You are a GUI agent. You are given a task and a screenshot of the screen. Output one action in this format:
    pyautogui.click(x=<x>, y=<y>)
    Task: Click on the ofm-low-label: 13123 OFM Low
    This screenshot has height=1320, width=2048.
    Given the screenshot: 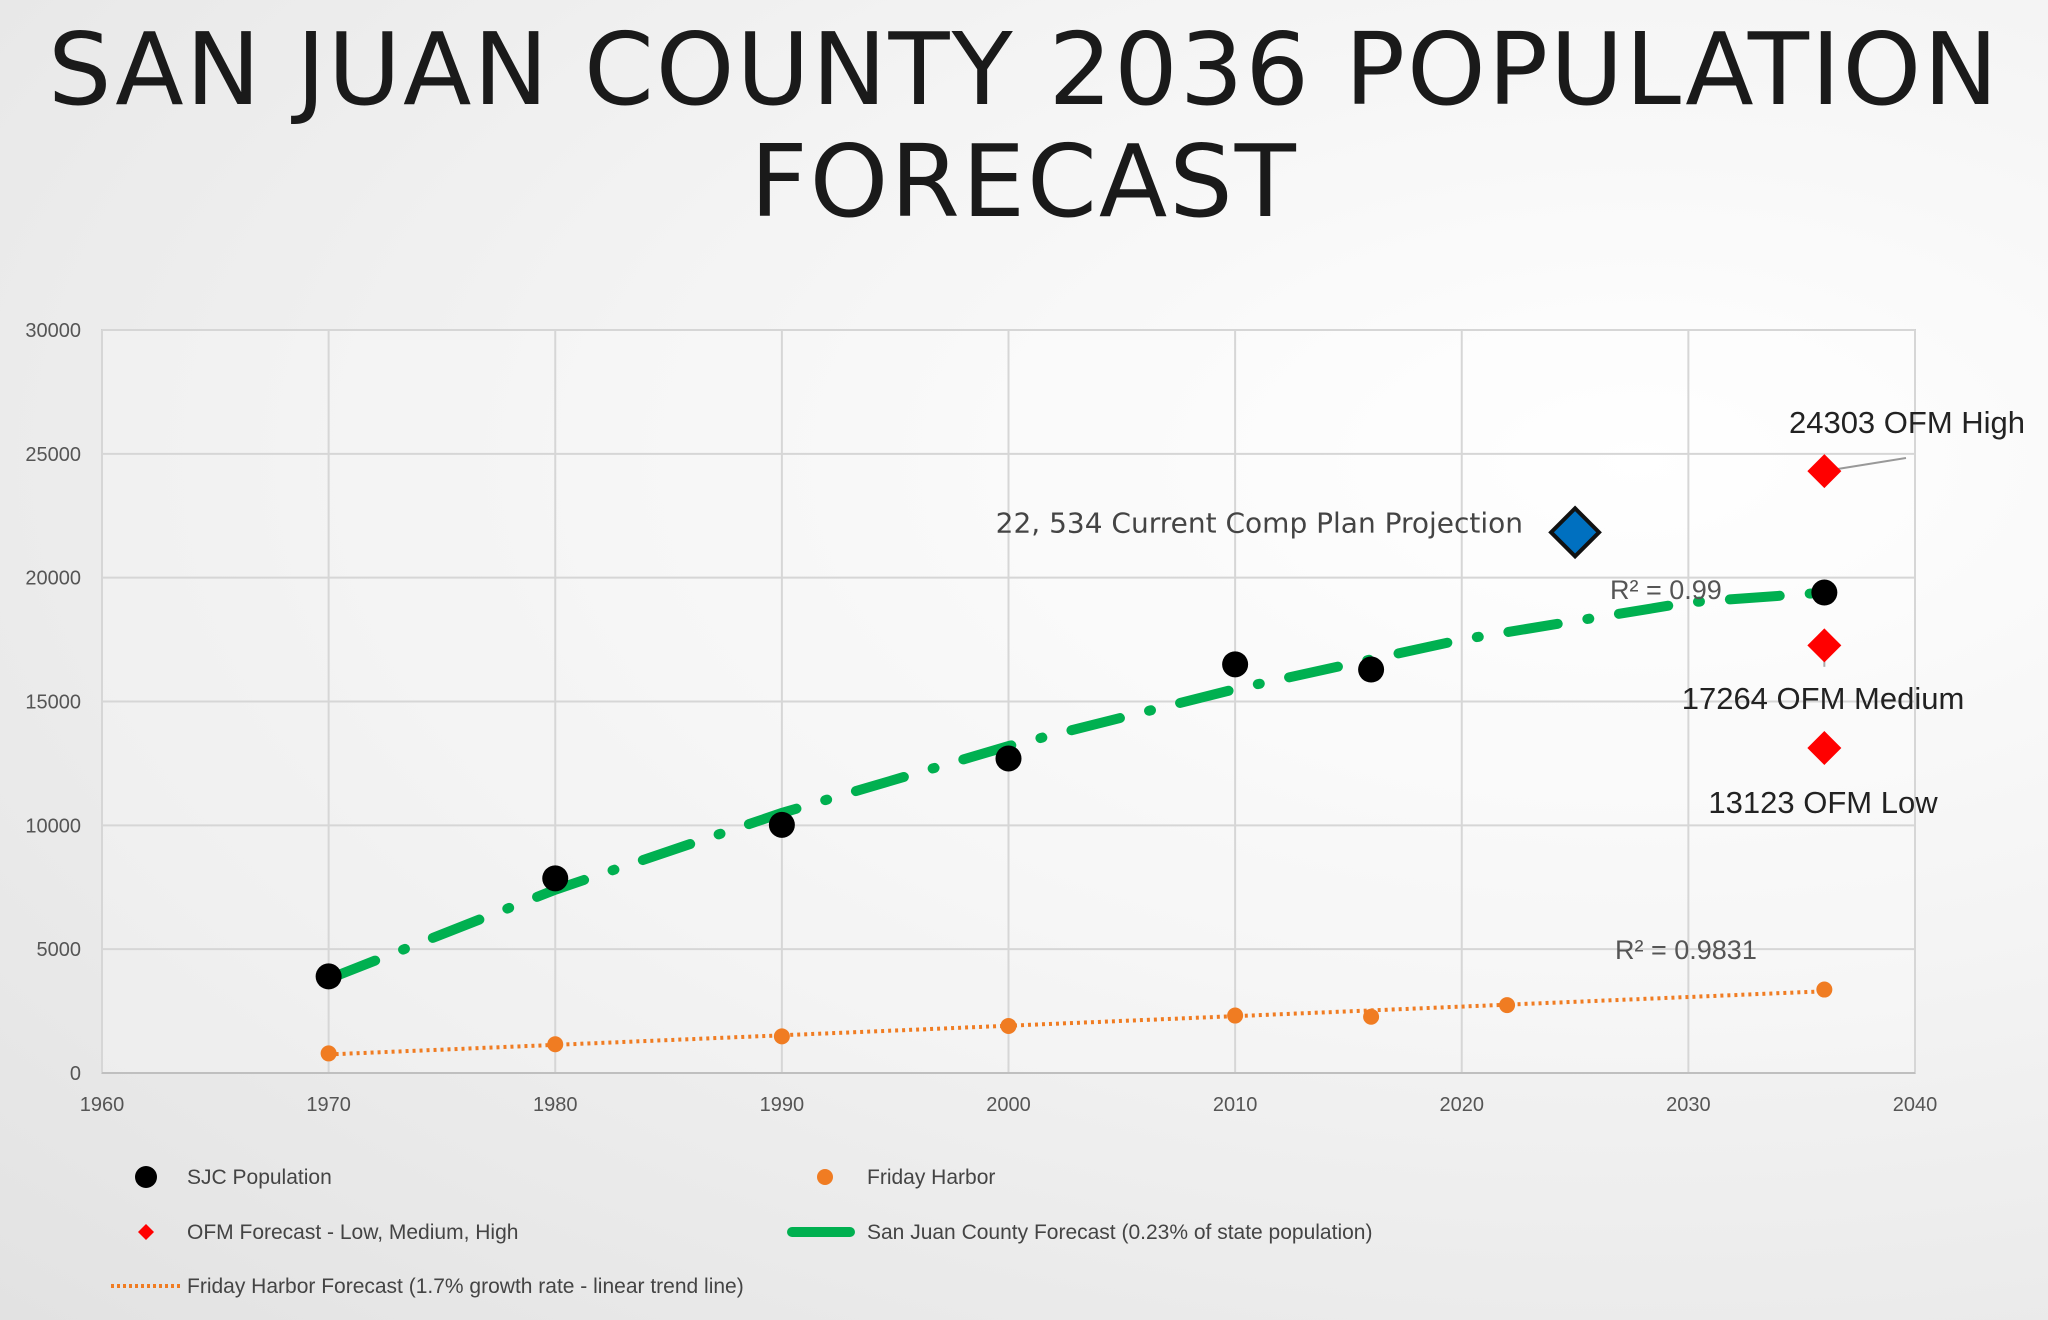 What is the action you would take?
    pyautogui.click(x=1823, y=802)
    